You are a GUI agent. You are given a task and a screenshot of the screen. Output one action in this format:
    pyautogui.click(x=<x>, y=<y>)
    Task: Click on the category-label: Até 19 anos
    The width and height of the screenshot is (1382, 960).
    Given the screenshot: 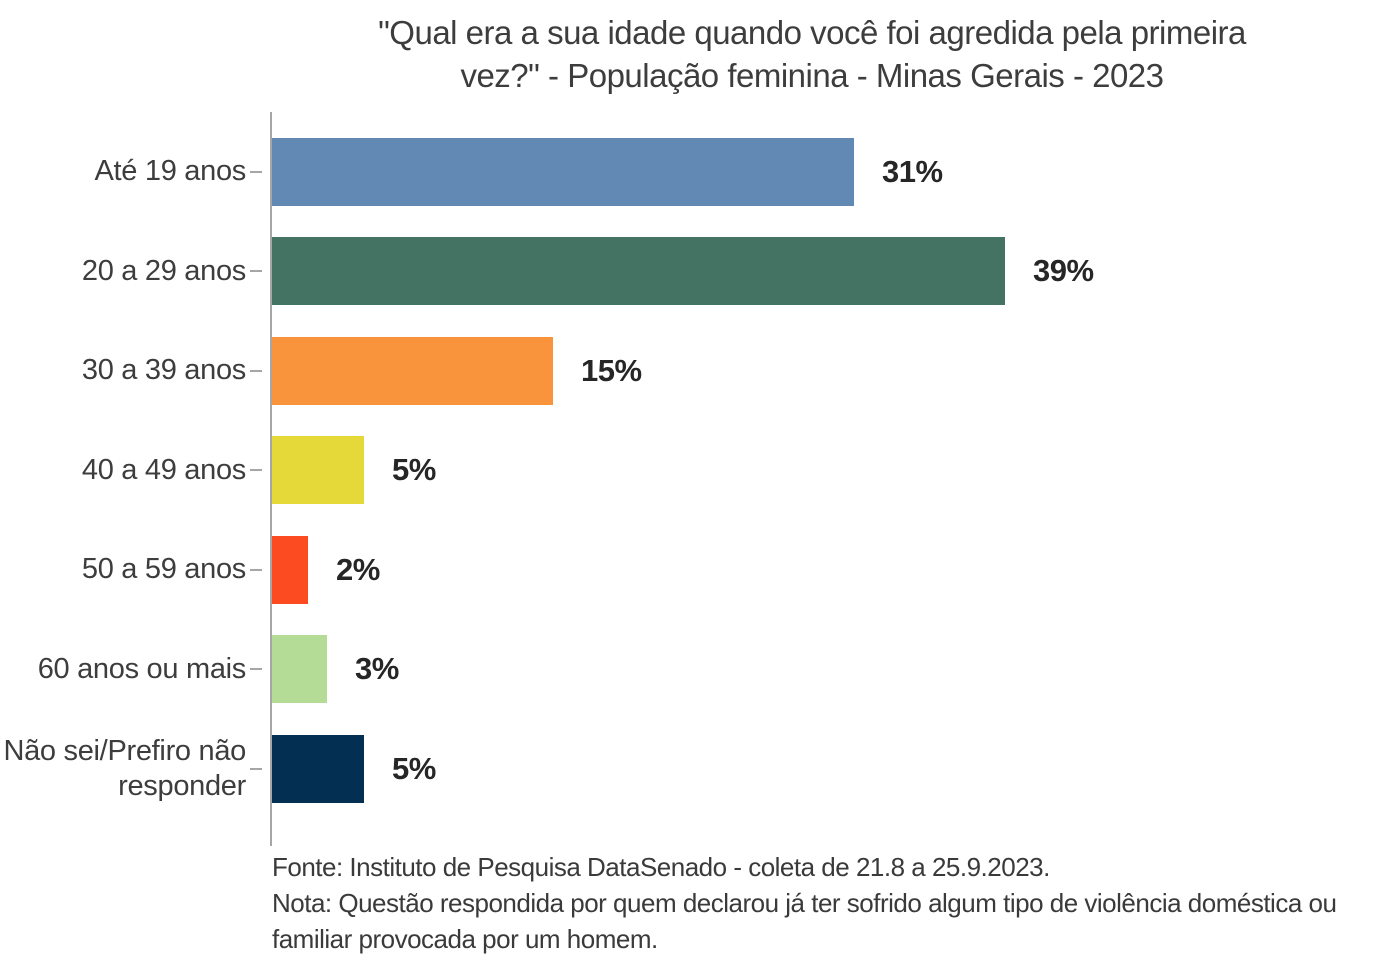 What is the action you would take?
    pyautogui.click(x=170, y=171)
    